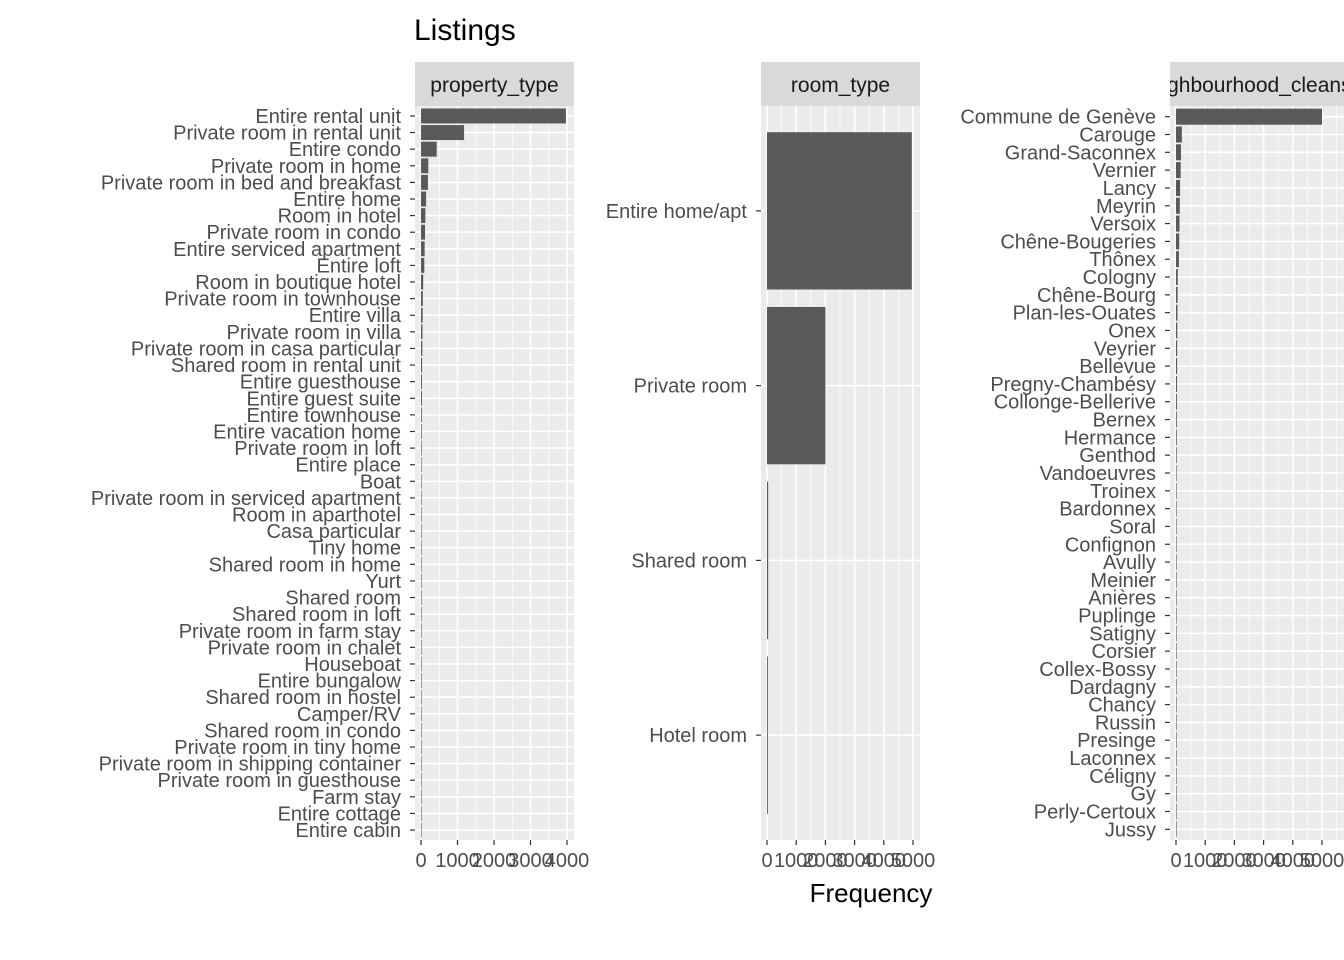  I want to click on bar-vernier, so click(1178, 170).